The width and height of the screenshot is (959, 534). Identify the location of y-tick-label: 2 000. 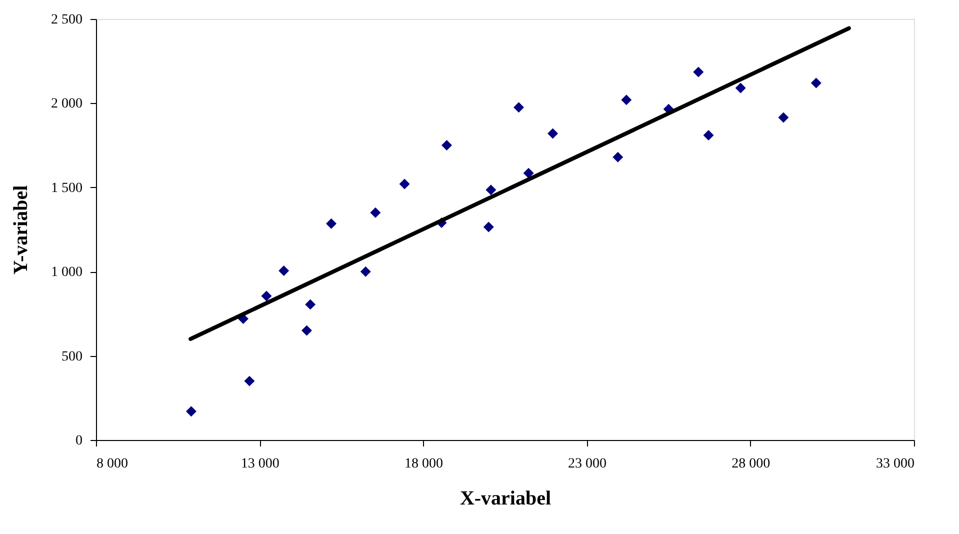
(66, 104).